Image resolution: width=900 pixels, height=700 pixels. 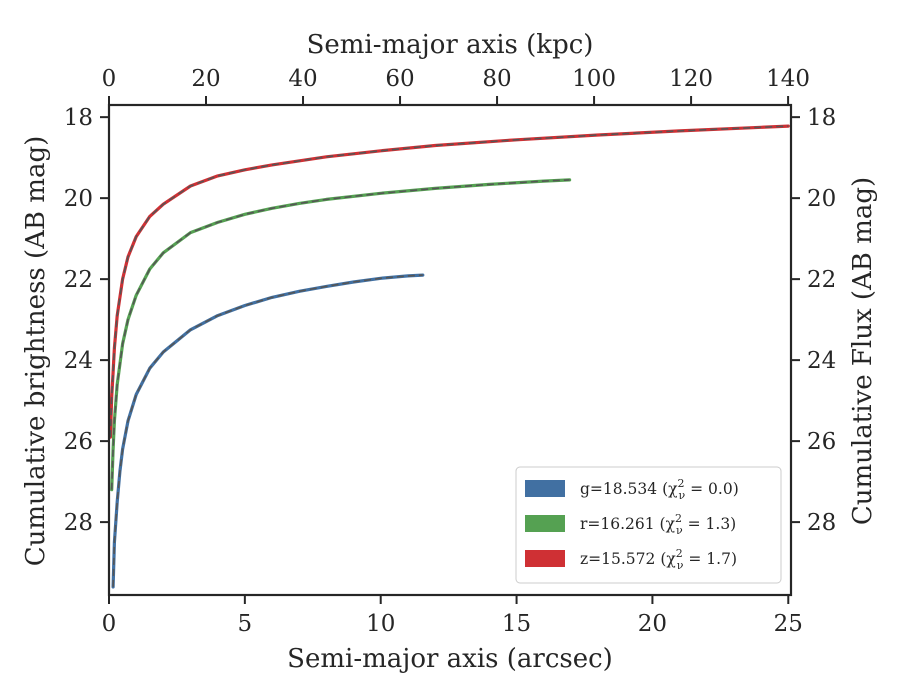 What do you see at coordinates (78, 361) in the screenshot?
I see `y-tick-label: 24` at bounding box center [78, 361].